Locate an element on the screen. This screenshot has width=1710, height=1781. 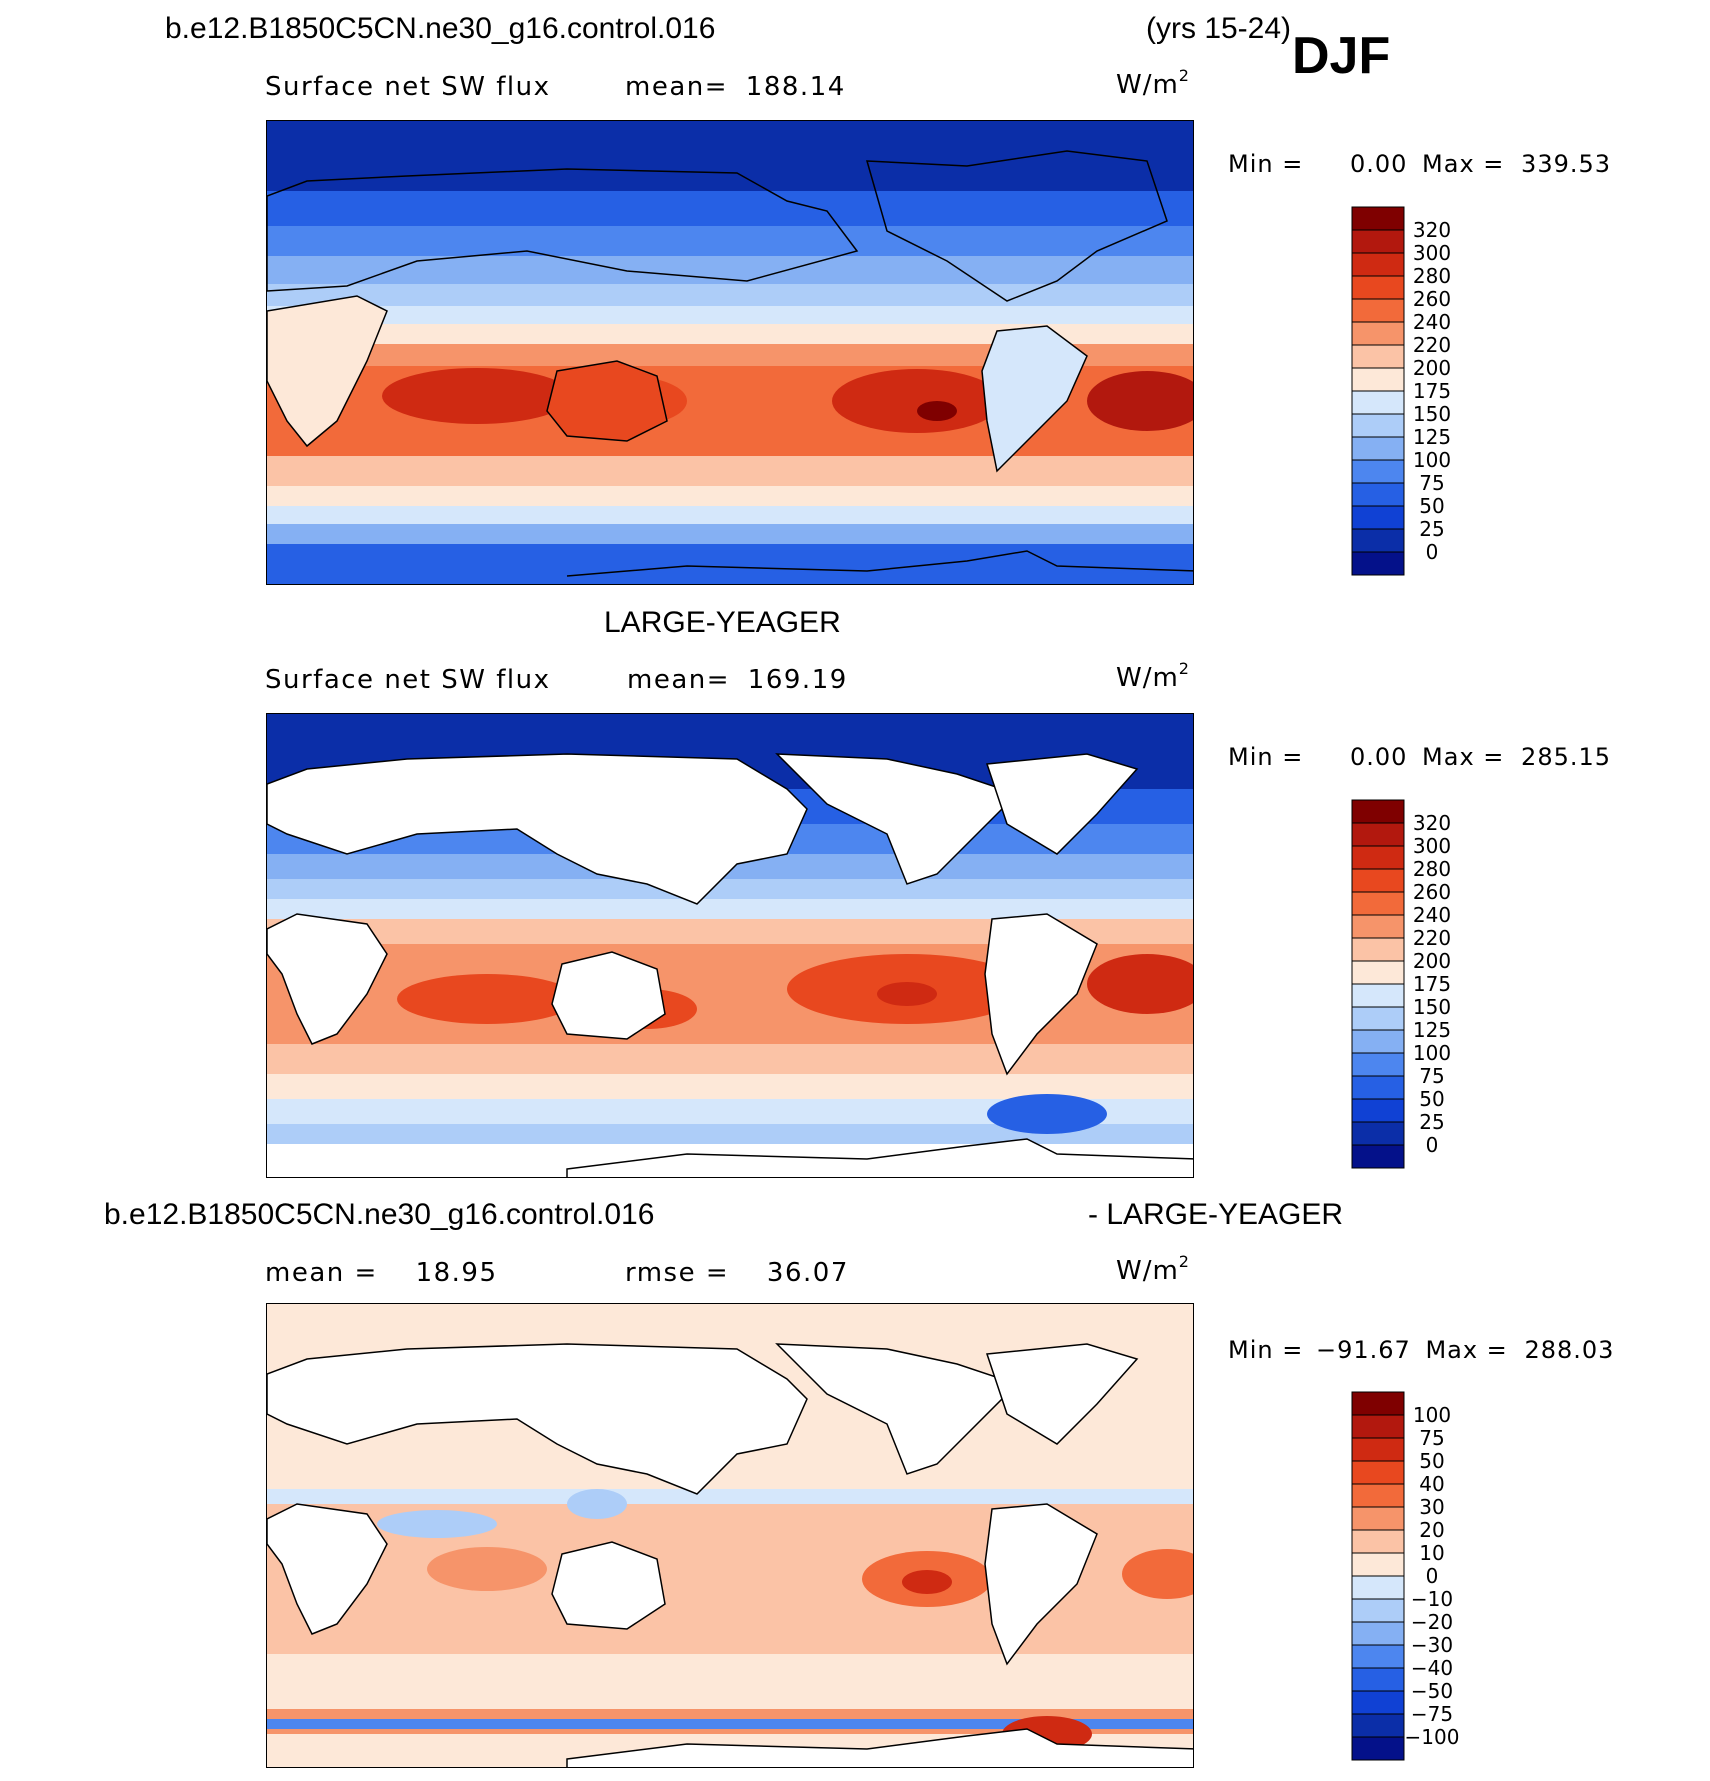
panel1-map is located at coordinates (730, 352).